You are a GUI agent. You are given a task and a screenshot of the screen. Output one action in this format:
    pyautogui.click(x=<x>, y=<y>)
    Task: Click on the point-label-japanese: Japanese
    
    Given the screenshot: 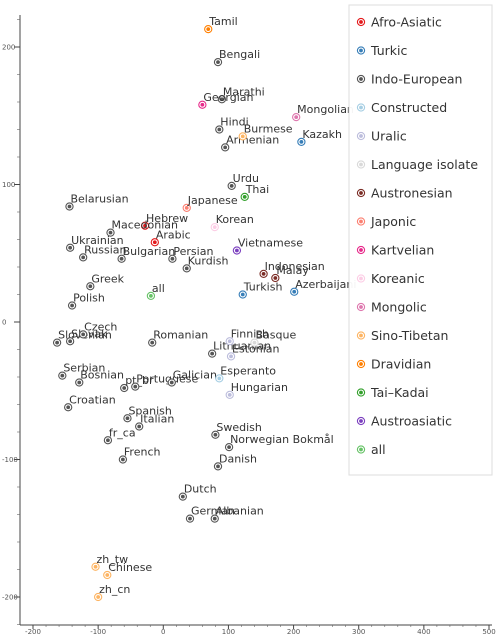 What is the action you would take?
    pyautogui.click(x=212, y=200)
    